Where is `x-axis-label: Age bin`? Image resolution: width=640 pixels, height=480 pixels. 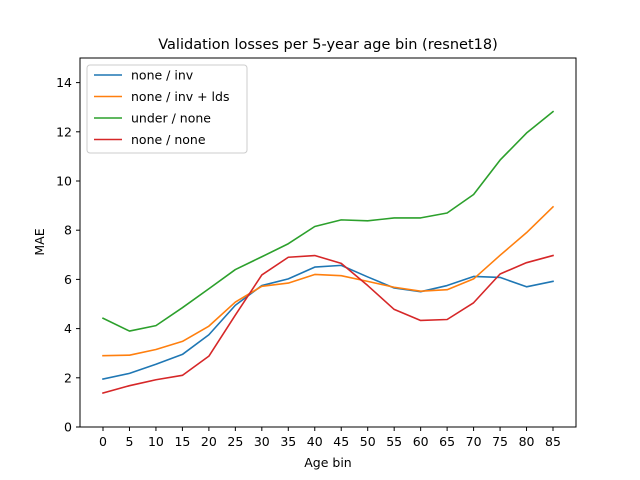
x-axis-label: Age bin is located at coordinates (327, 462).